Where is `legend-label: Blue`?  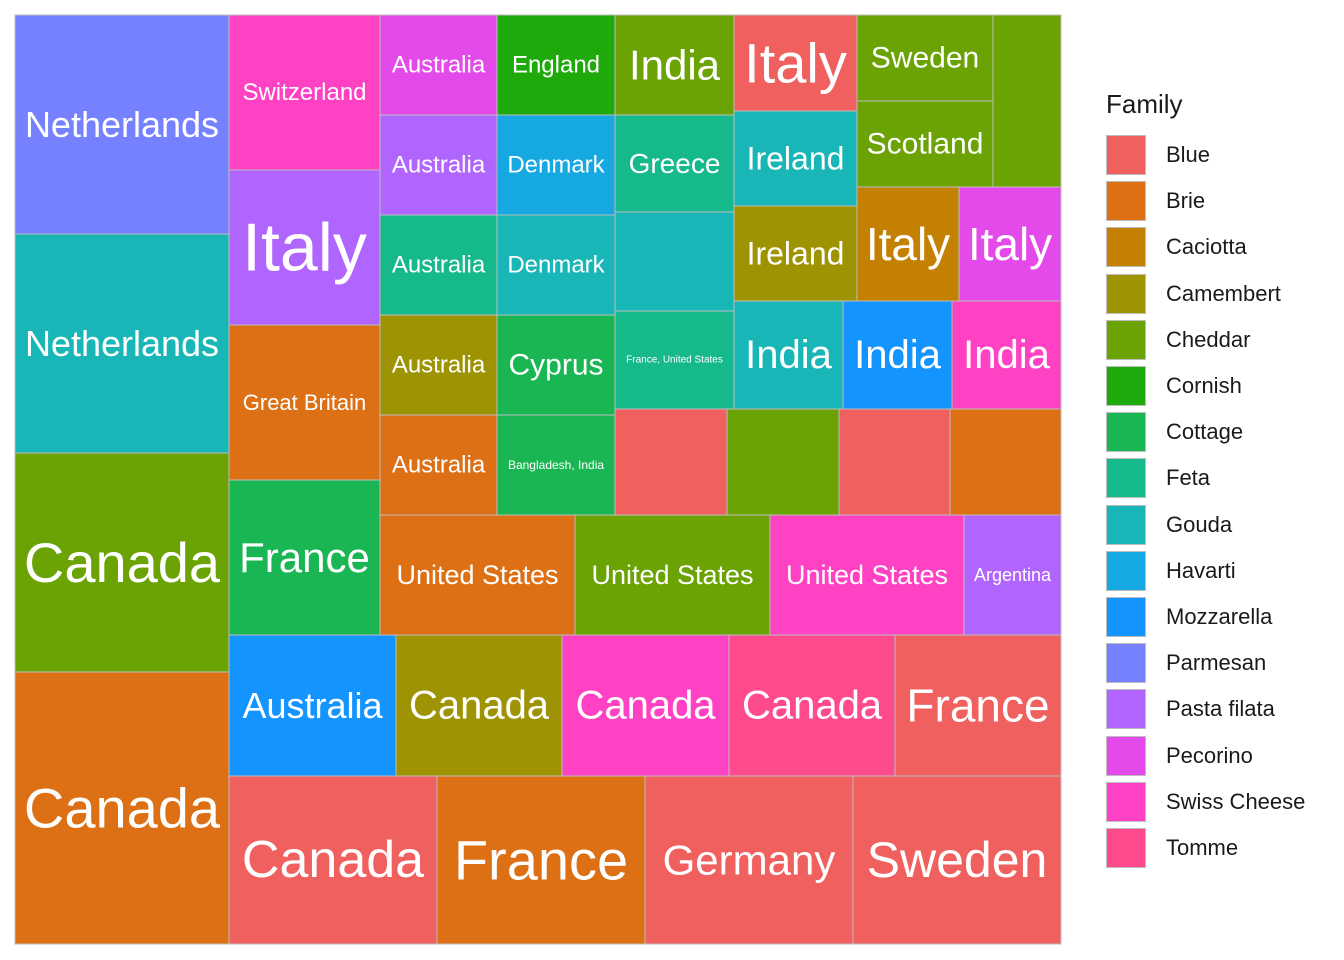 legend-label: Blue is located at coordinates (1188, 155).